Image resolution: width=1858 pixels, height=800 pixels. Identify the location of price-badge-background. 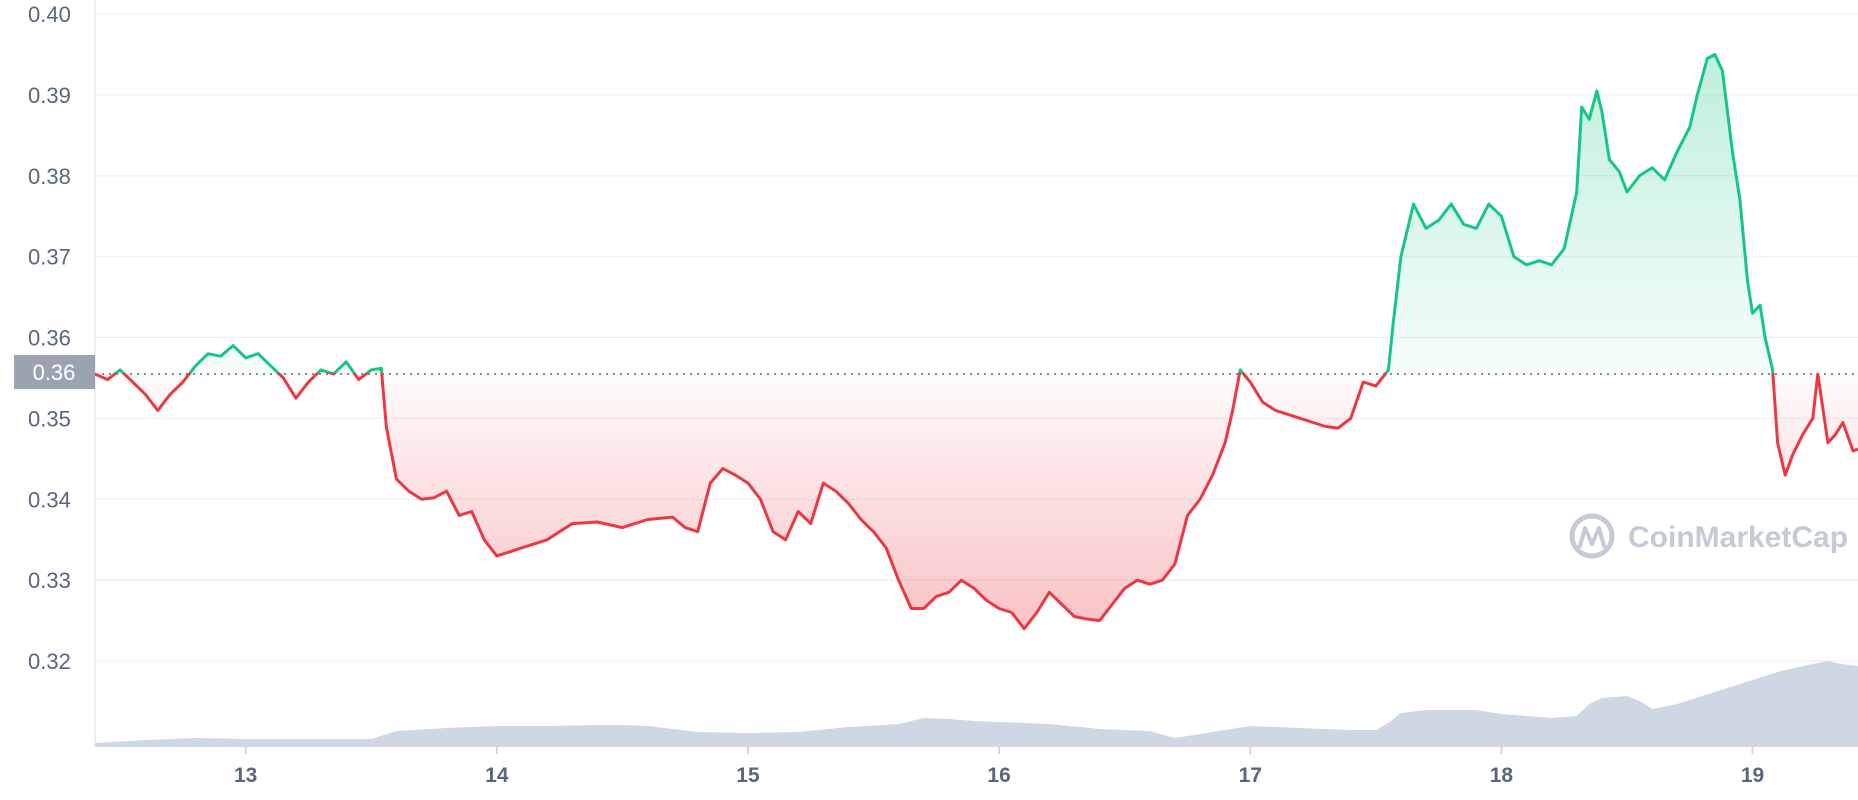
(54, 372).